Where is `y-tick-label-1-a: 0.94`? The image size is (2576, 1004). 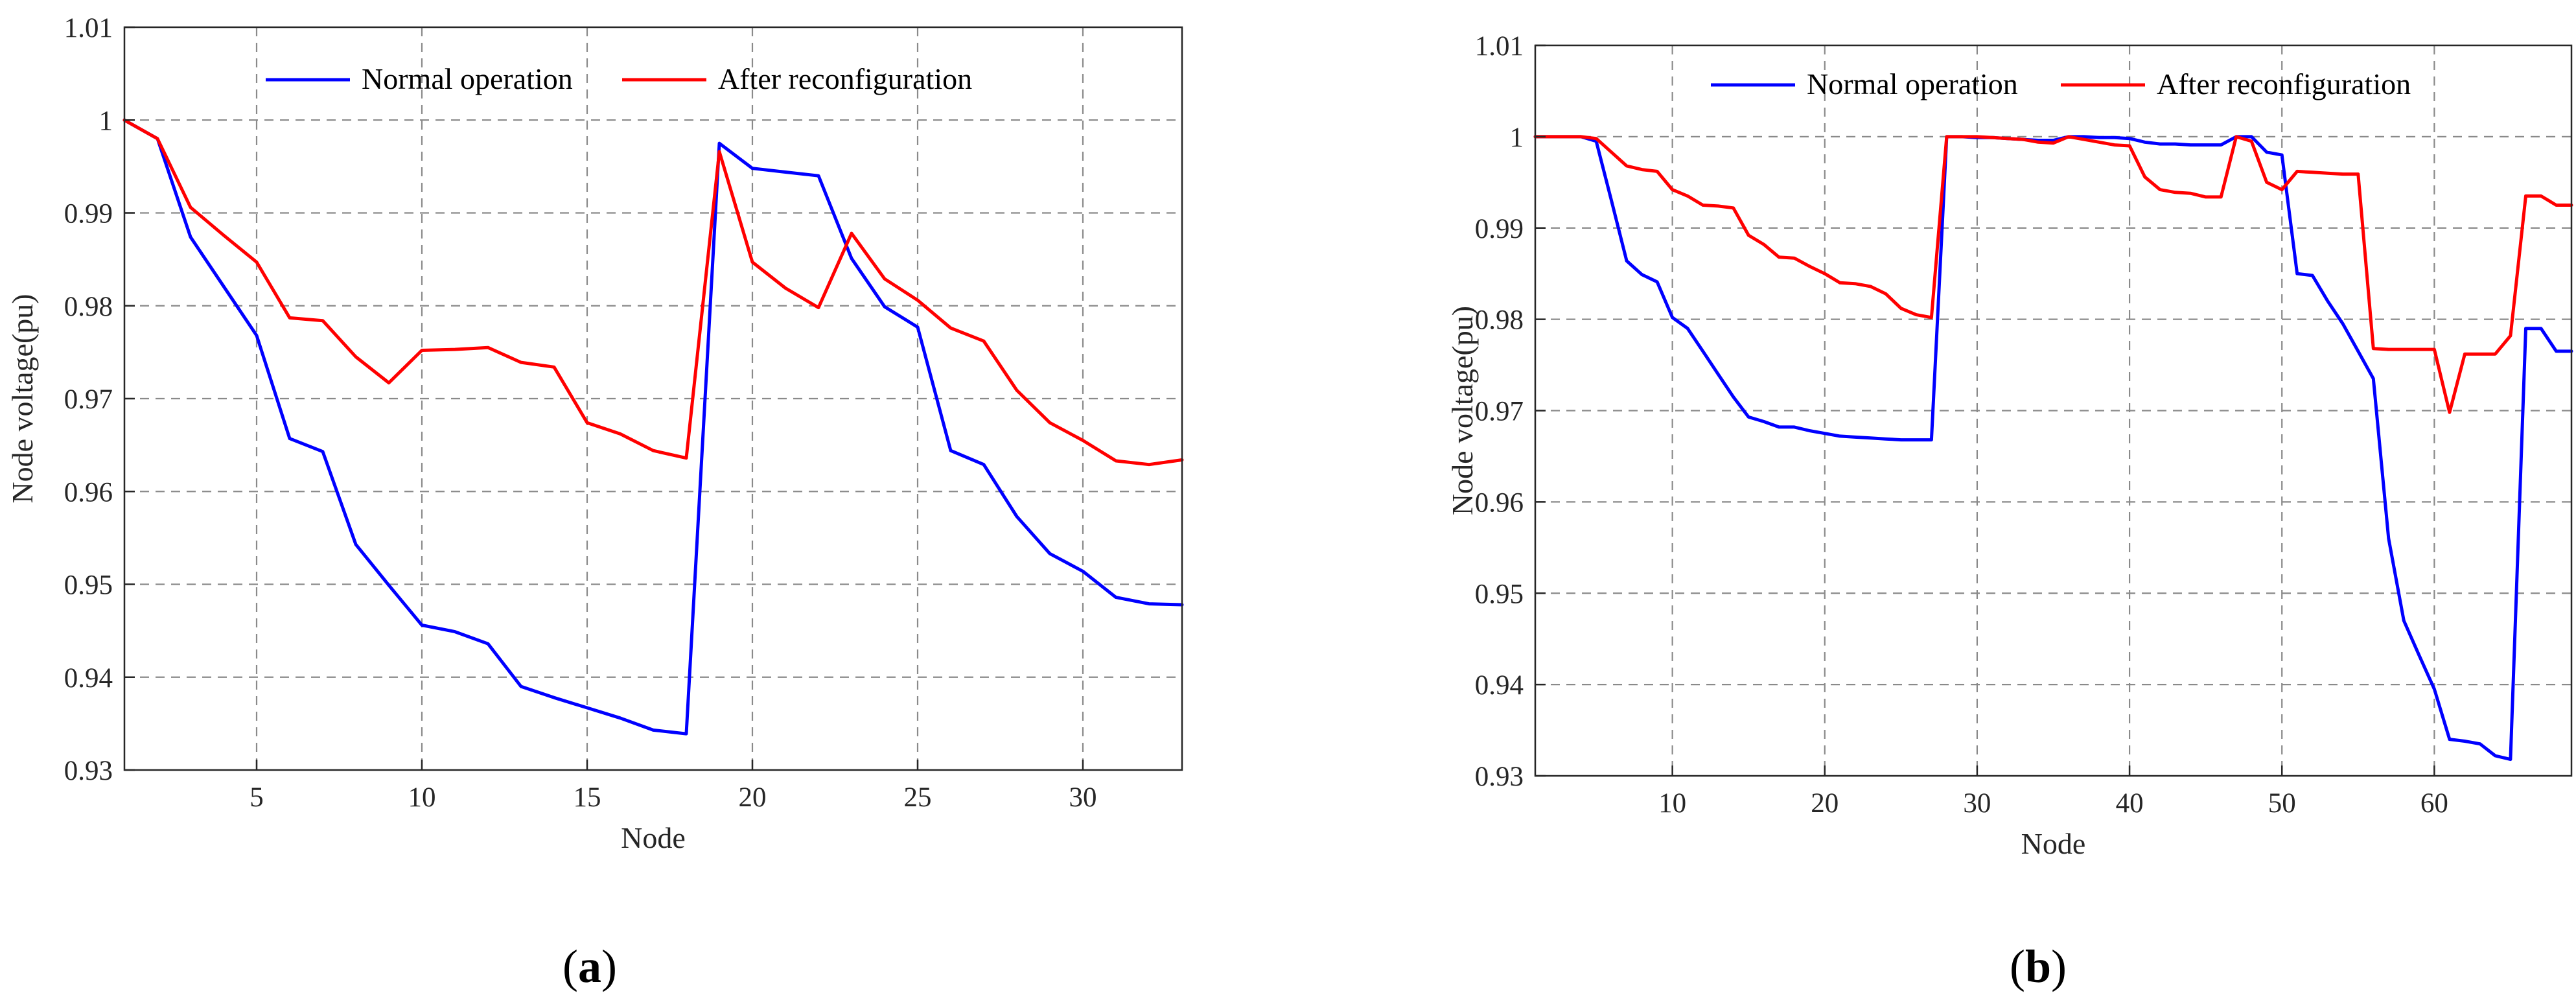
y-tick-label-1-a: 0.94 is located at coordinates (88, 678).